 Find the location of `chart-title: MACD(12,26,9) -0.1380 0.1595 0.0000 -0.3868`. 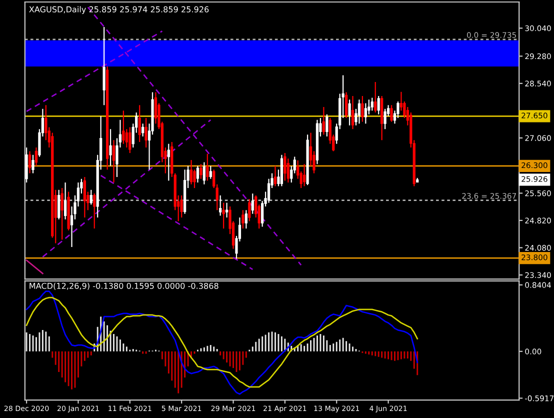

chart-title: MACD(12,26,9) -0.1380 0.1595 0.0000 -0.3868 is located at coordinates (124, 286).